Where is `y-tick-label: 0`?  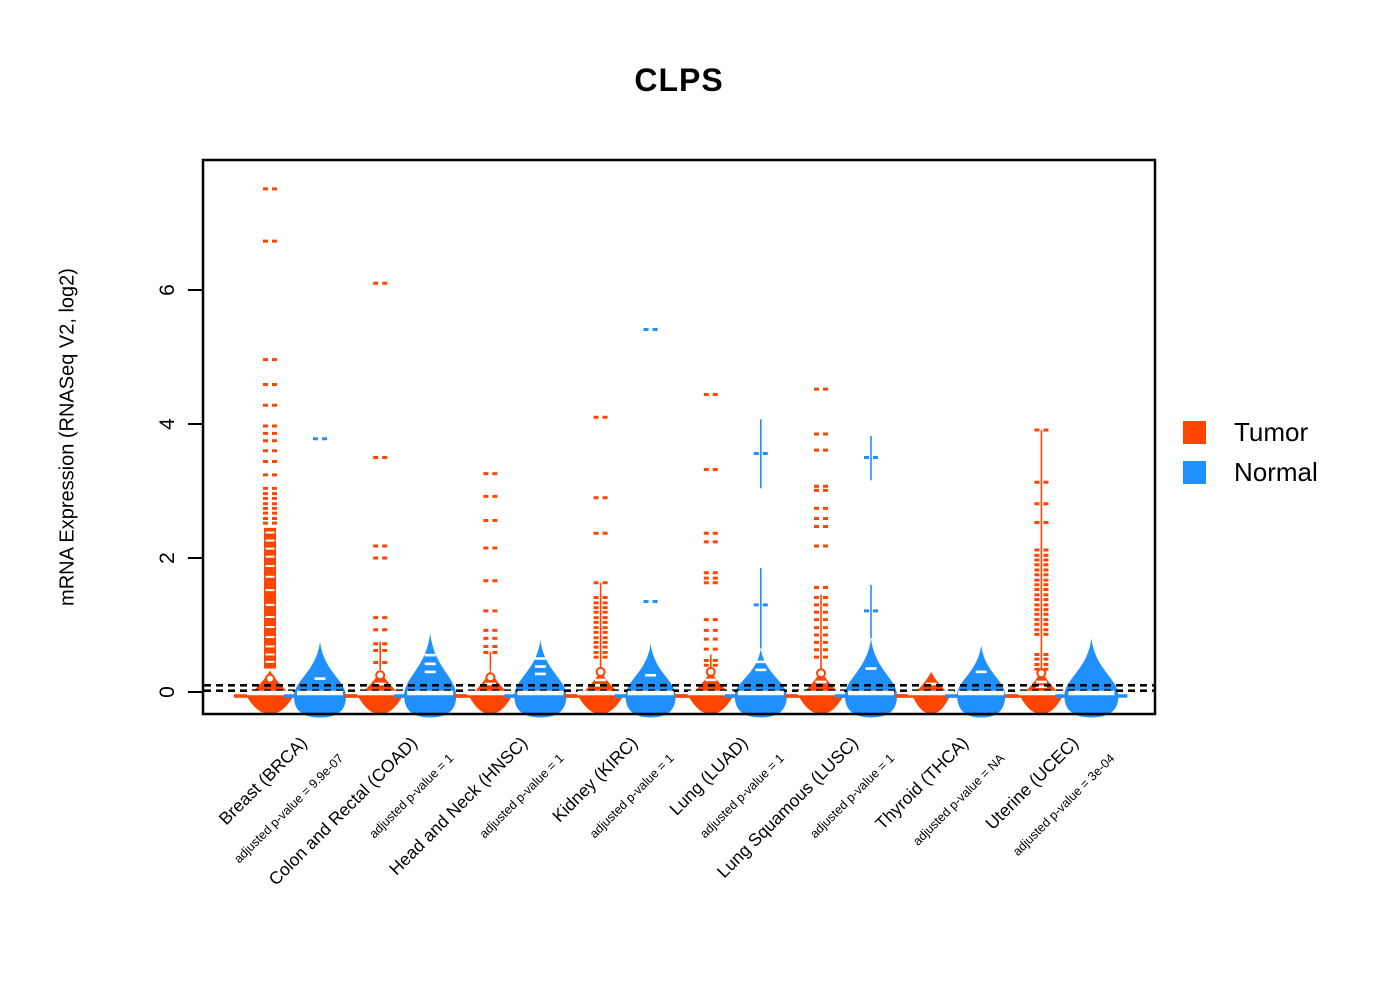
y-tick-label: 0 is located at coordinates (167, 692).